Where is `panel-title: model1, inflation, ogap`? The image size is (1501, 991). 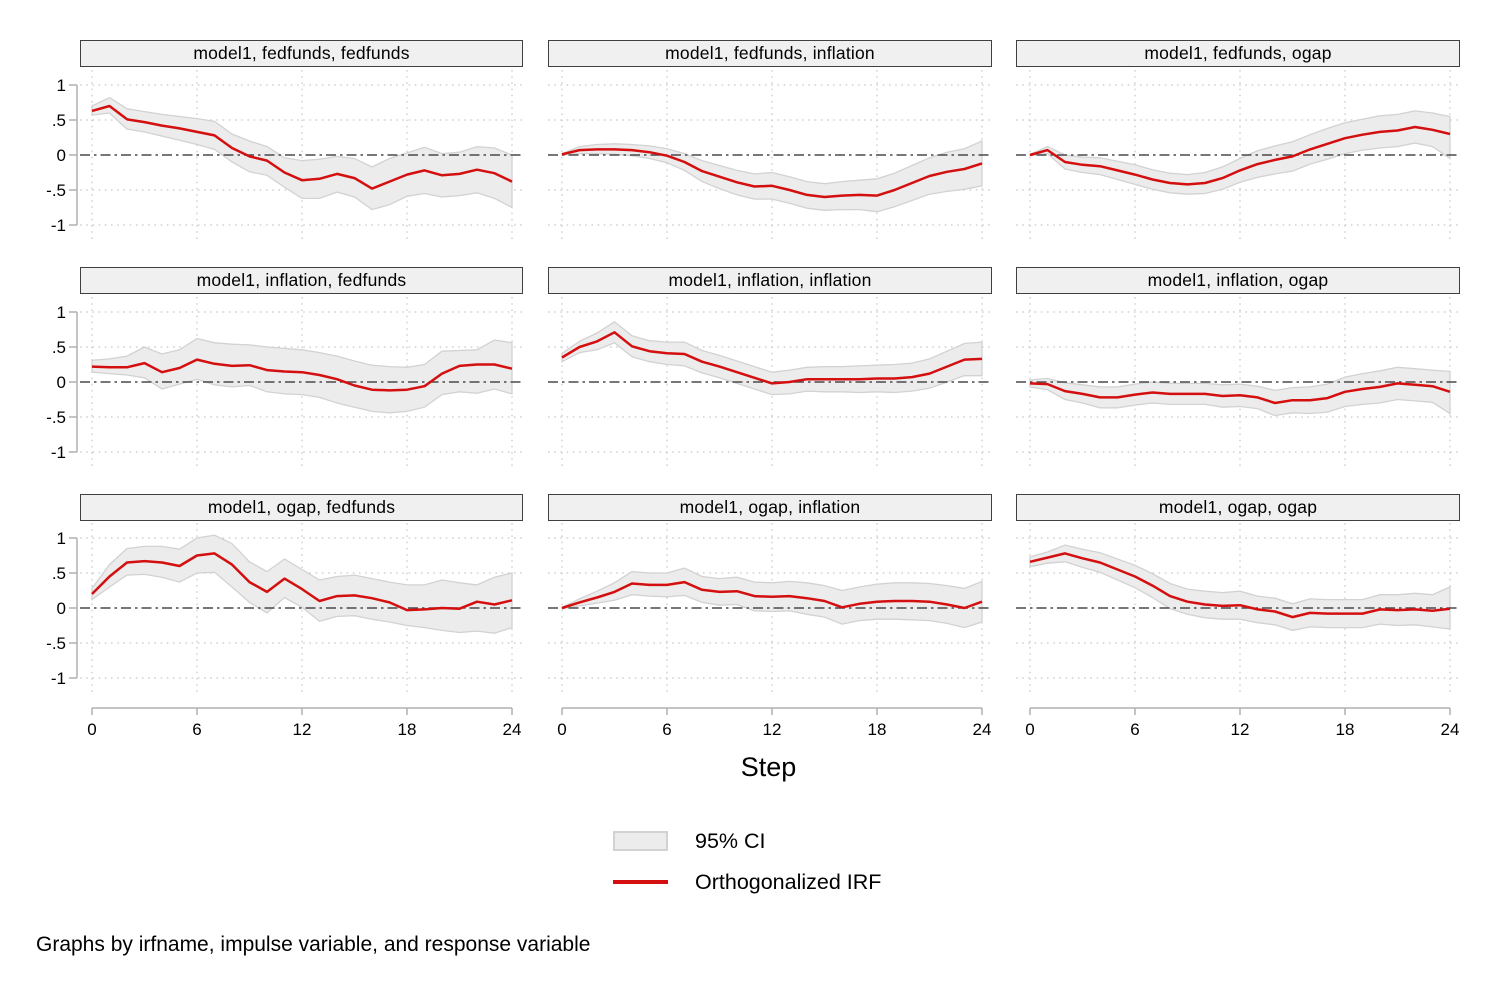 panel-title: model1, inflation, ogap is located at coordinates (1238, 280).